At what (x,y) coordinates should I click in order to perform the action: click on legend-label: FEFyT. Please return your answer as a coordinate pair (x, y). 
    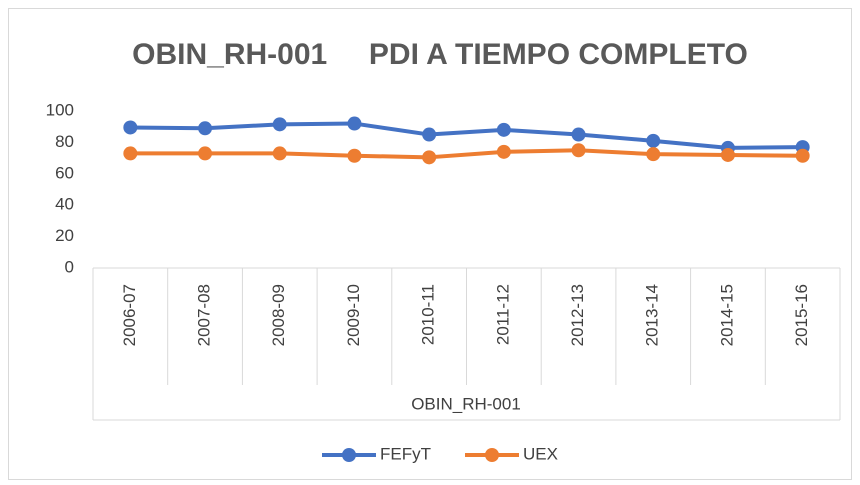
    Looking at the image, I should click on (405, 453).